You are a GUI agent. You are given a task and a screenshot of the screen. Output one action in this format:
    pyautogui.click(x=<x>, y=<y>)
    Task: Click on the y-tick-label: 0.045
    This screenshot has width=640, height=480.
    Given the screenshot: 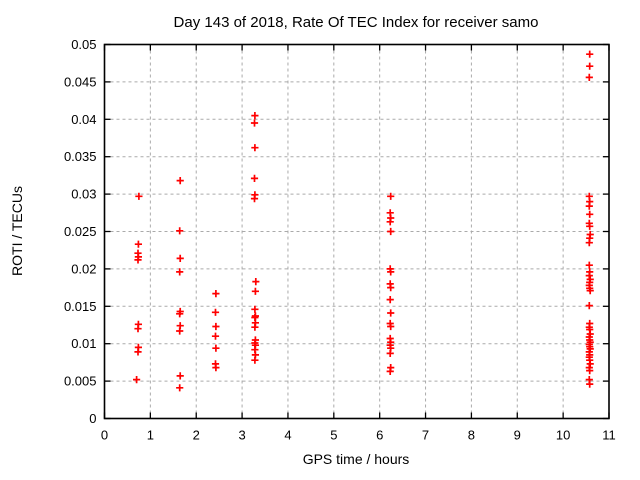 What is the action you would take?
    pyautogui.click(x=80, y=81)
    